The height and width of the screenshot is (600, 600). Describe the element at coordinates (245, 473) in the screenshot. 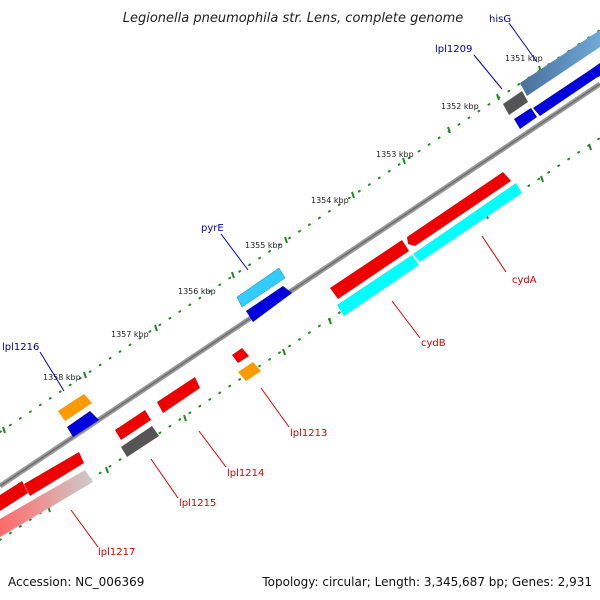

I see `gene-label-lpl1214: lpl1214` at that location.